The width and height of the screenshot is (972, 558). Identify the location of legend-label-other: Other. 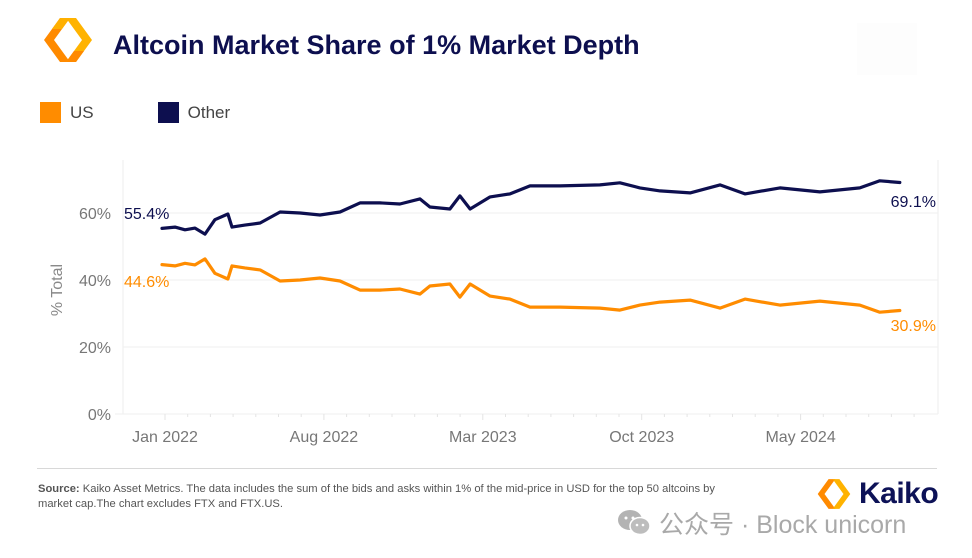
(209, 112).